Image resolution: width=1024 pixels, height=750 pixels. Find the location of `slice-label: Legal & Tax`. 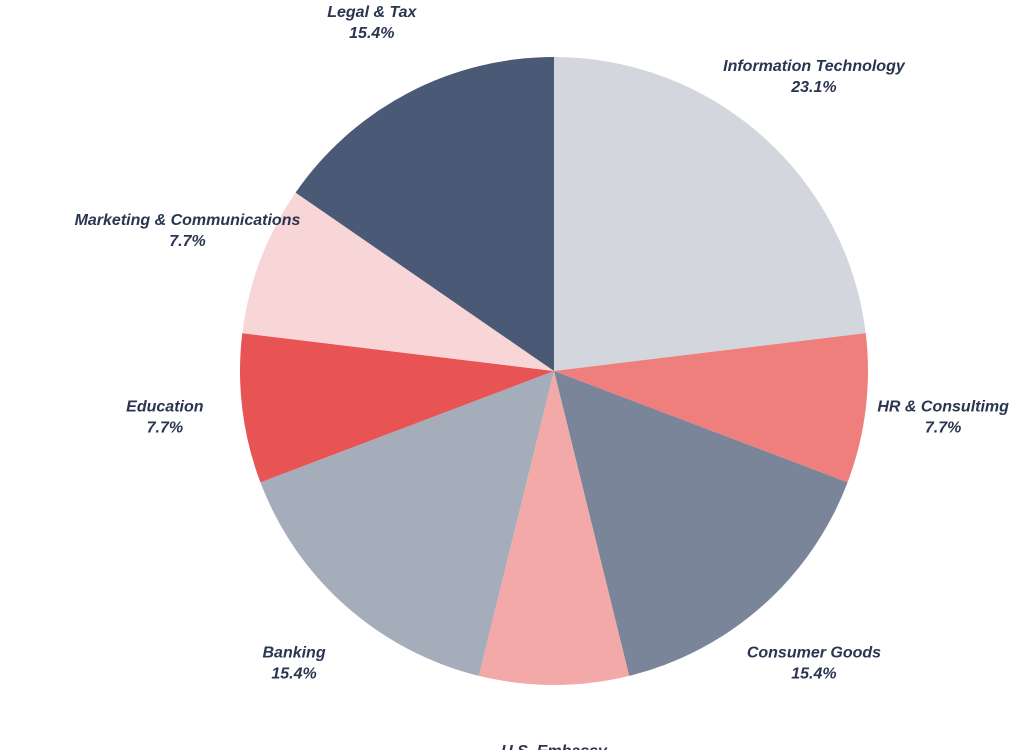

slice-label: Legal & Tax is located at coordinates (372, 12).